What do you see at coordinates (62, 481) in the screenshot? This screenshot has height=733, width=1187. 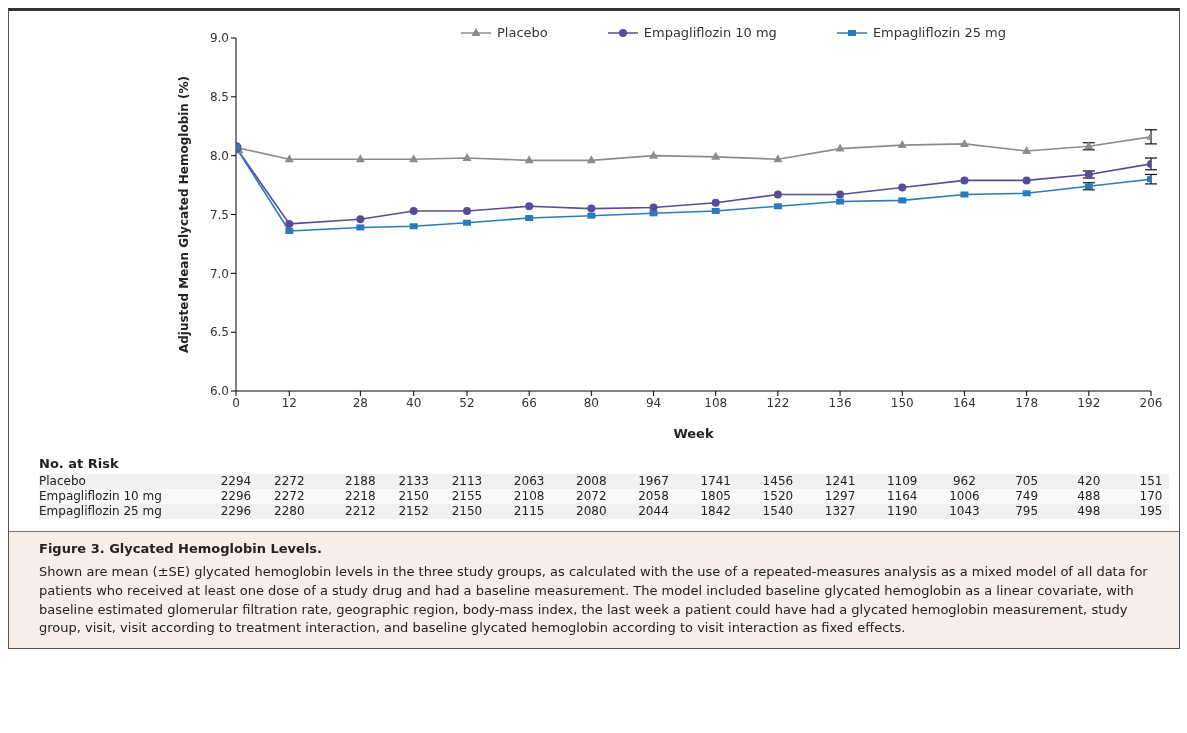 I see `text: Placebo` at bounding box center [62, 481].